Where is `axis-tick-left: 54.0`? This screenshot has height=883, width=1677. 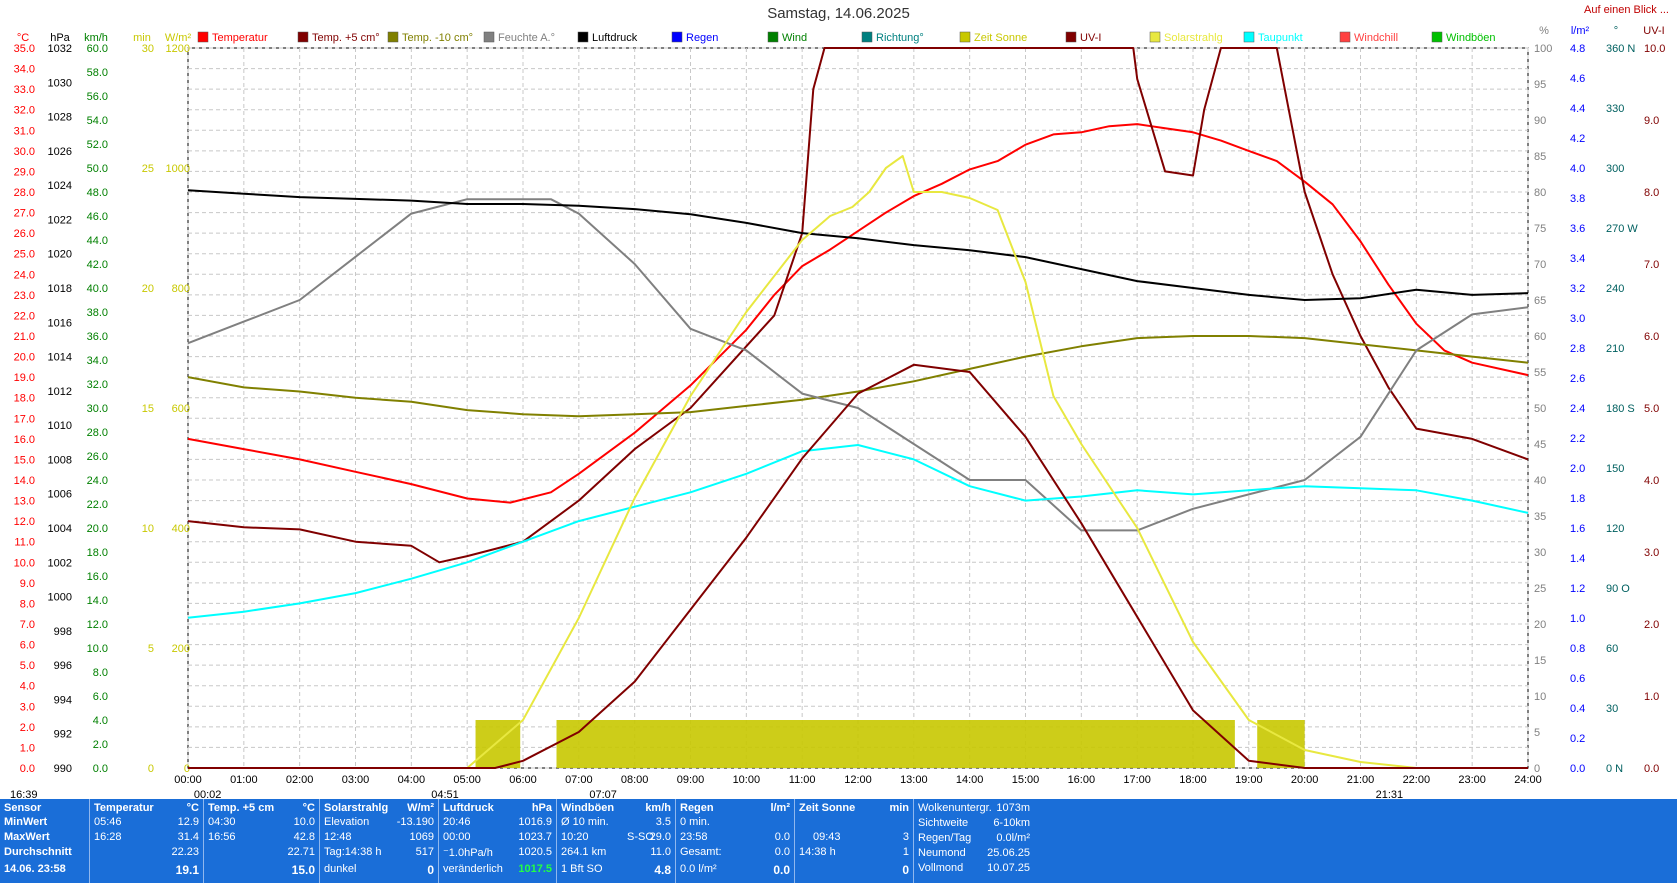 axis-tick-left: 54.0 is located at coordinates (97, 121).